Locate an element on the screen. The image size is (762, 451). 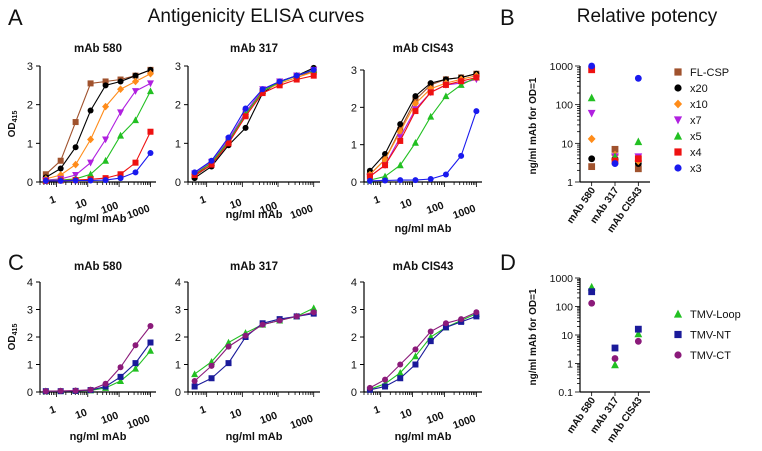
legend-label: x10 is located at coordinates (699, 105).